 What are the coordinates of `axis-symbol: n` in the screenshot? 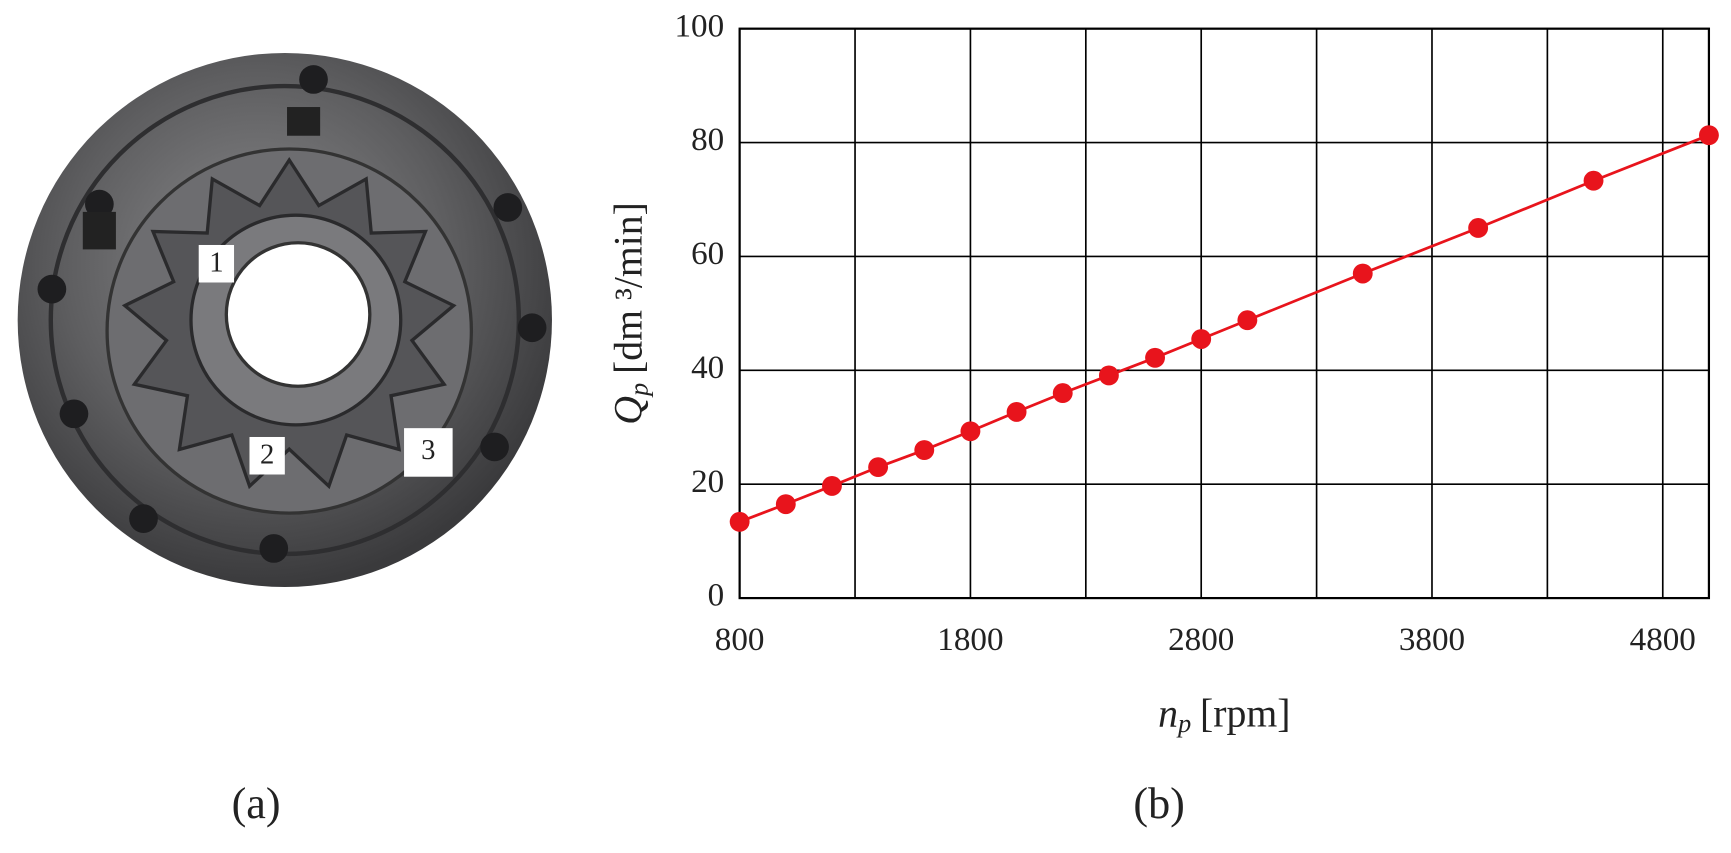 It's located at (1168, 713).